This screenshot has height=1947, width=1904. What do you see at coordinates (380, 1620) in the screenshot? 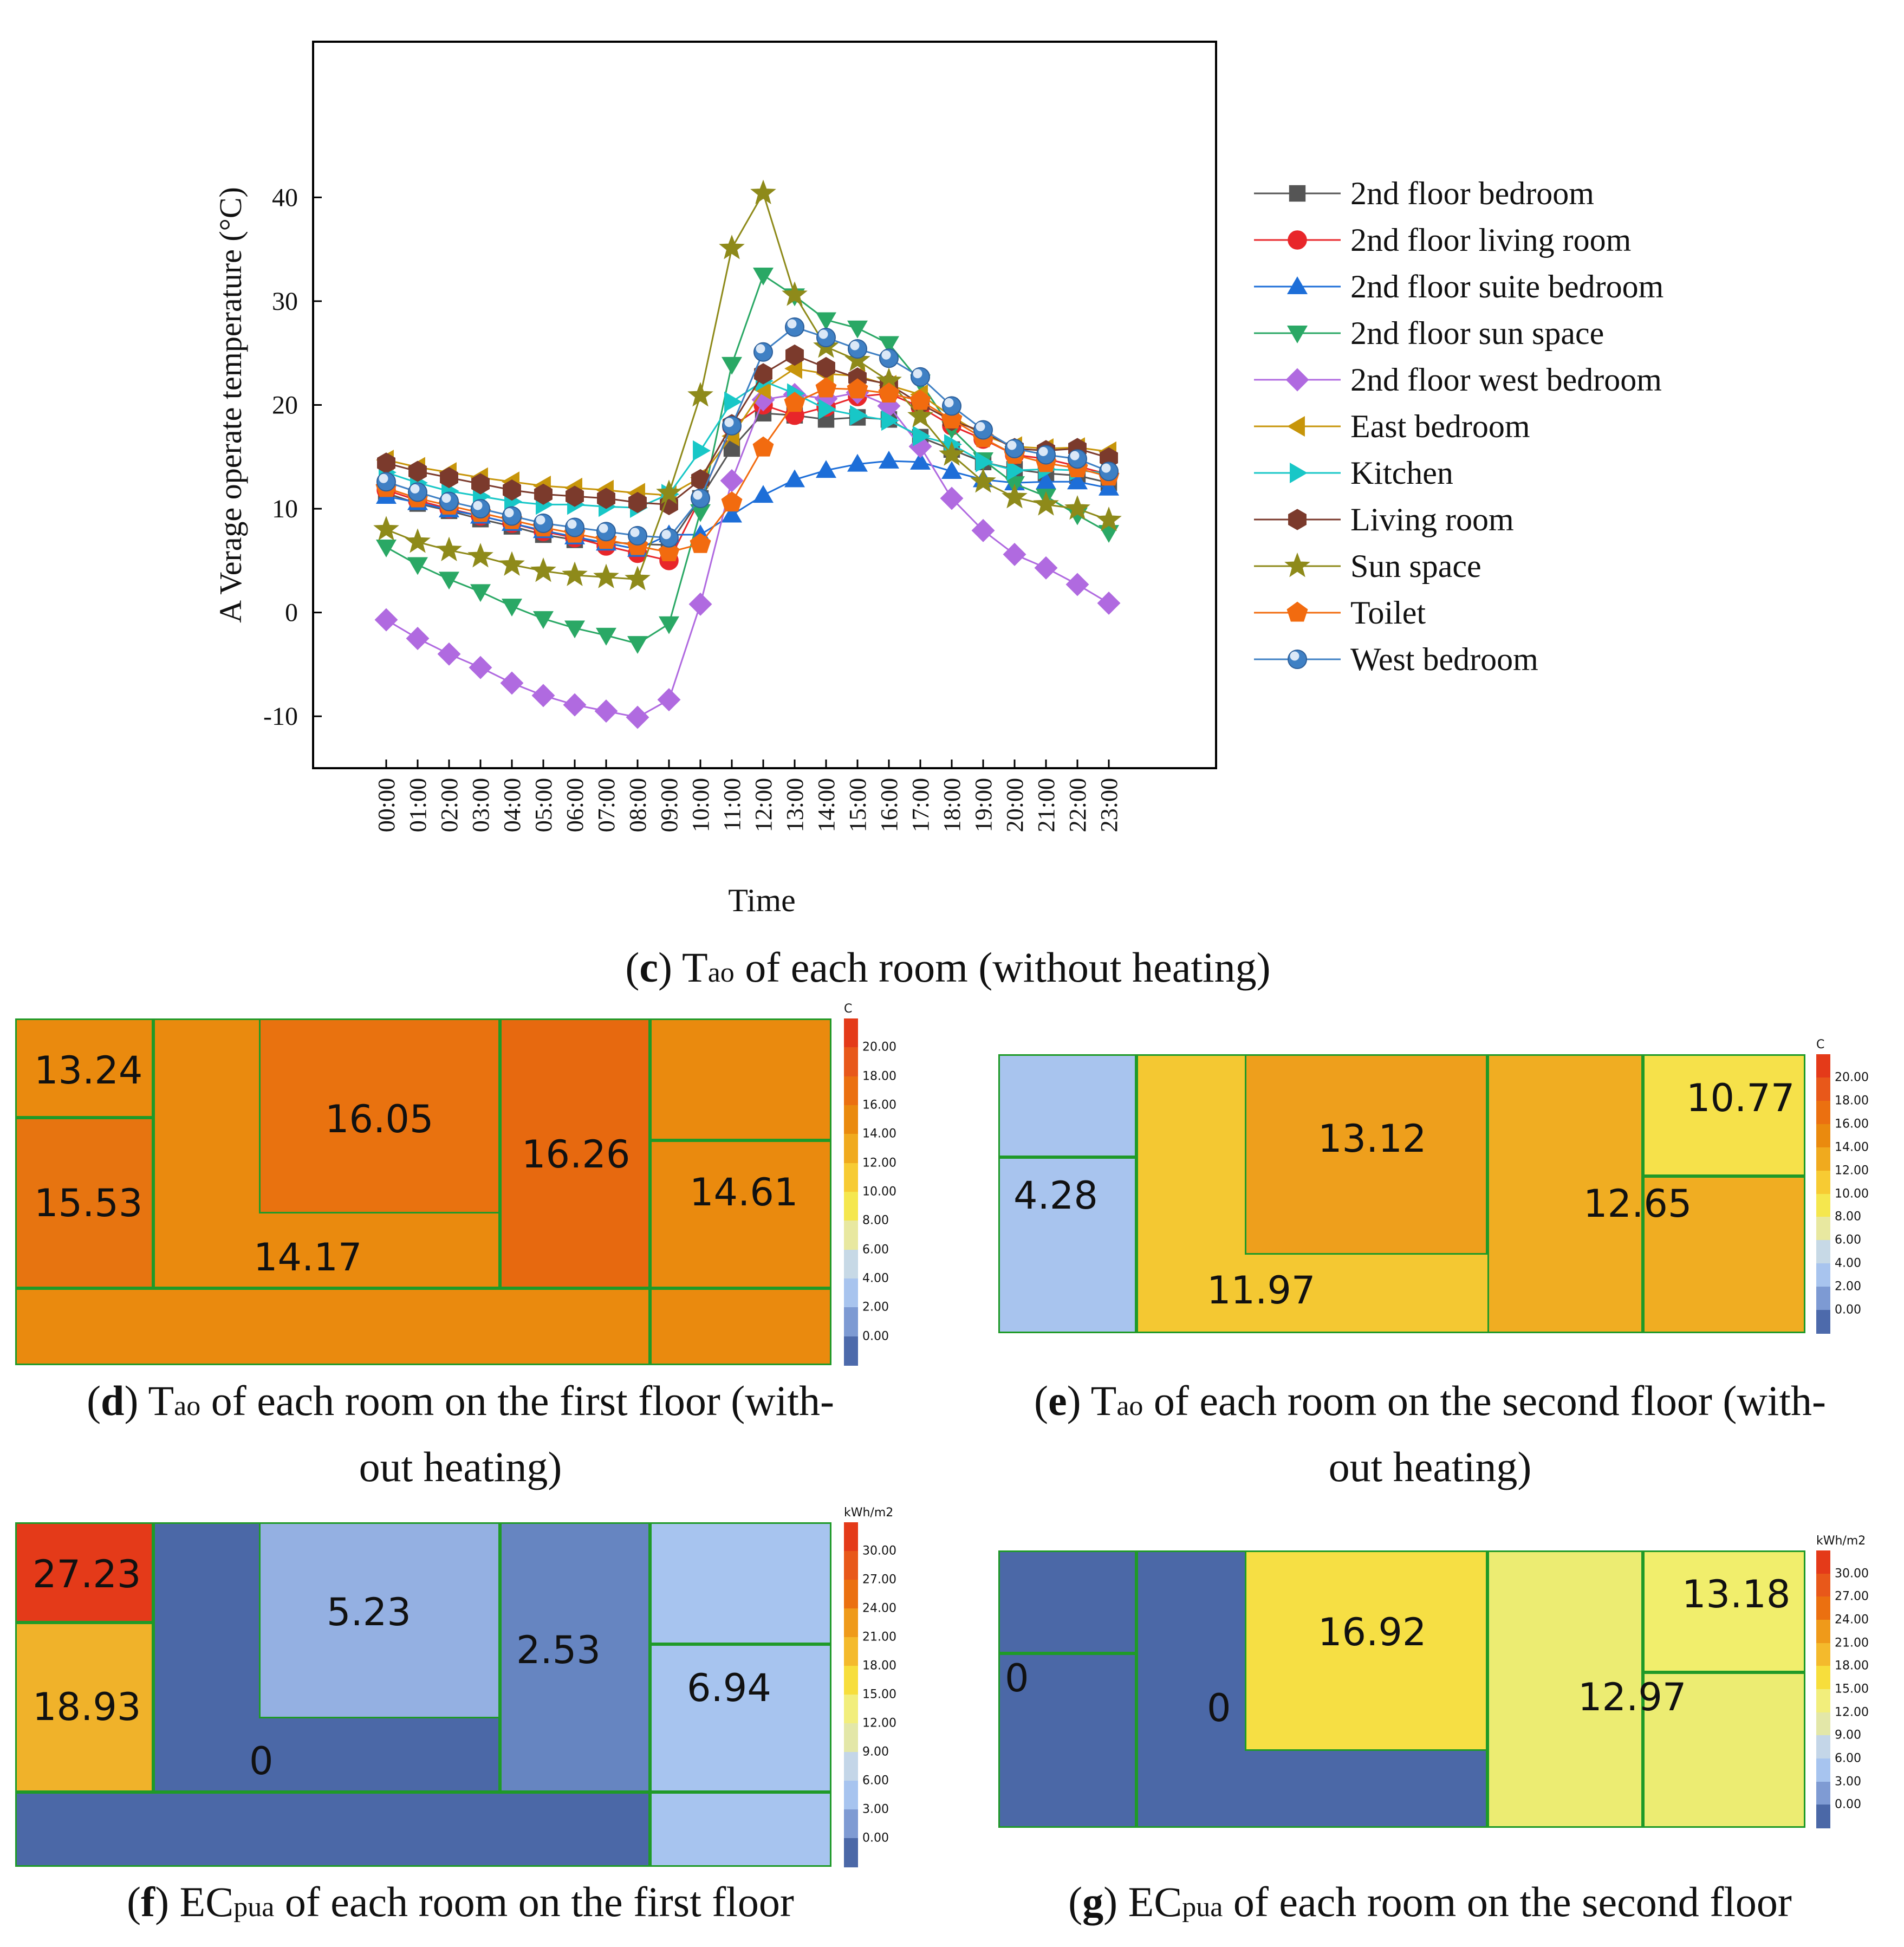
I see `room-f-center-top` at bounding box center [380, 1620].